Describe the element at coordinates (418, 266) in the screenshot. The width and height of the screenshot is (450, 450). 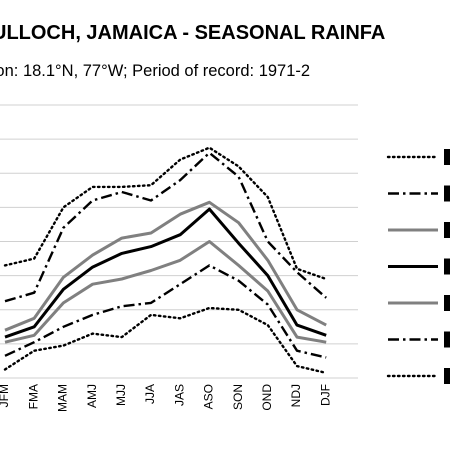
I see `legend` at that location.